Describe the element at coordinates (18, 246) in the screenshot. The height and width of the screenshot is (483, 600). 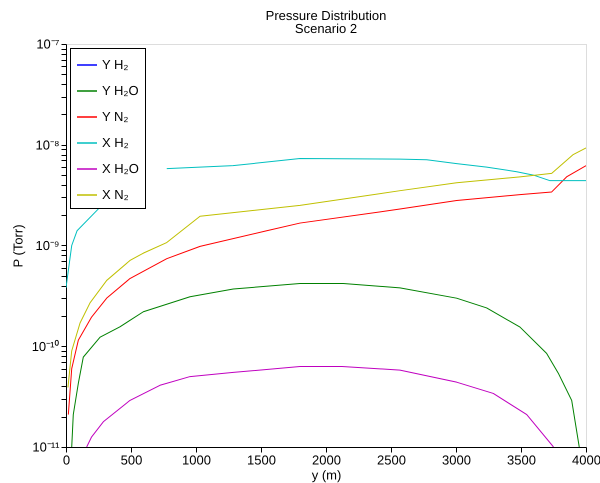
I see `y-axis-title: P (Torr)` at that location.